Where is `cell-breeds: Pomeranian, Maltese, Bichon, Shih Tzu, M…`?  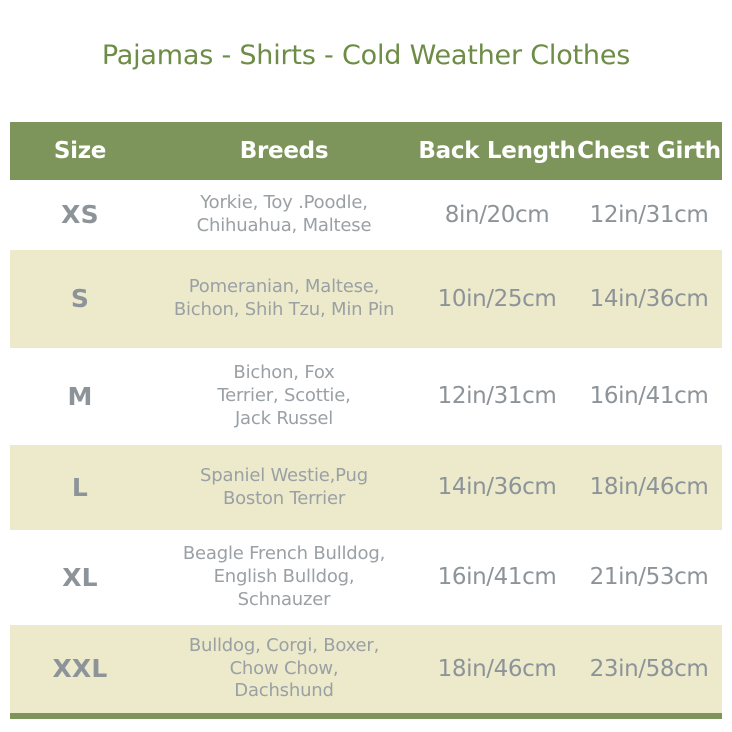
cell-breeds: Pomeranian, Maltese, Bichon, Shih Tzu, M… is located at coordinates (284, 299).